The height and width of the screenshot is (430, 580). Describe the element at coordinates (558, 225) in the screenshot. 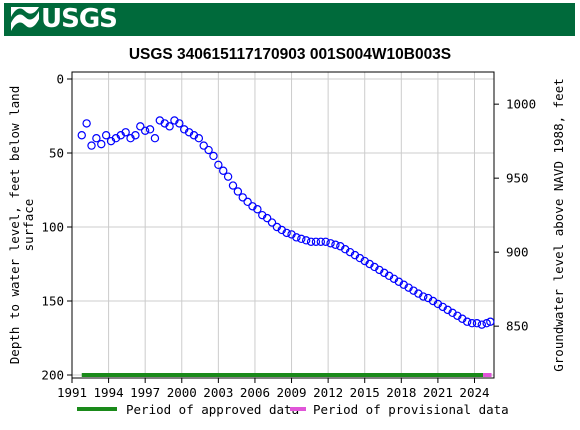

I see `right-axis-label: Groundwater level above NAVD 1988, feet` at that location.